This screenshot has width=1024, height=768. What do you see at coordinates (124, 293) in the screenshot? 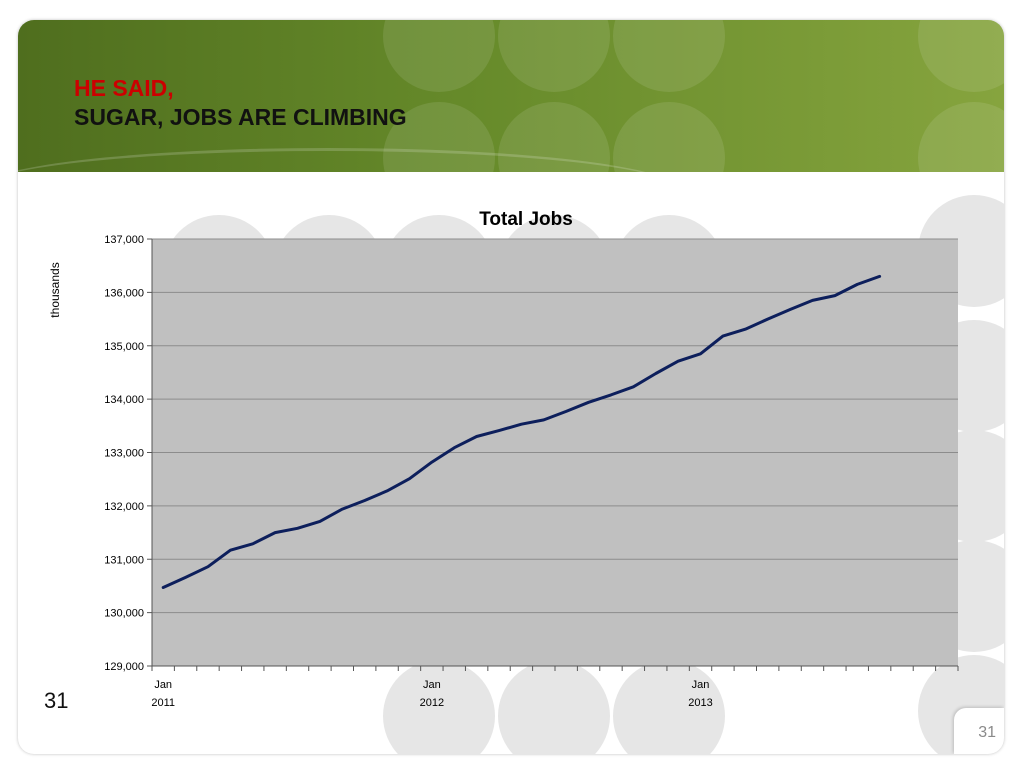
I see `y-tick-label: 136,000` at bounding box center [124, 293].